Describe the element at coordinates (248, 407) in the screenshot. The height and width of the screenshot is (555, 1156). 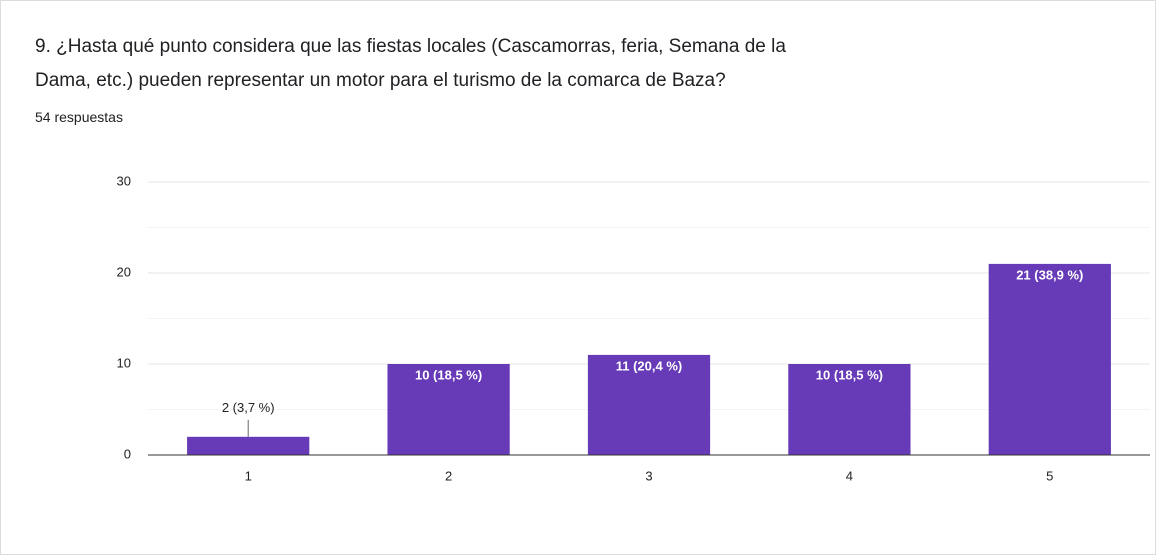
I see `value-label: 2 (3,7 %)` at that location.